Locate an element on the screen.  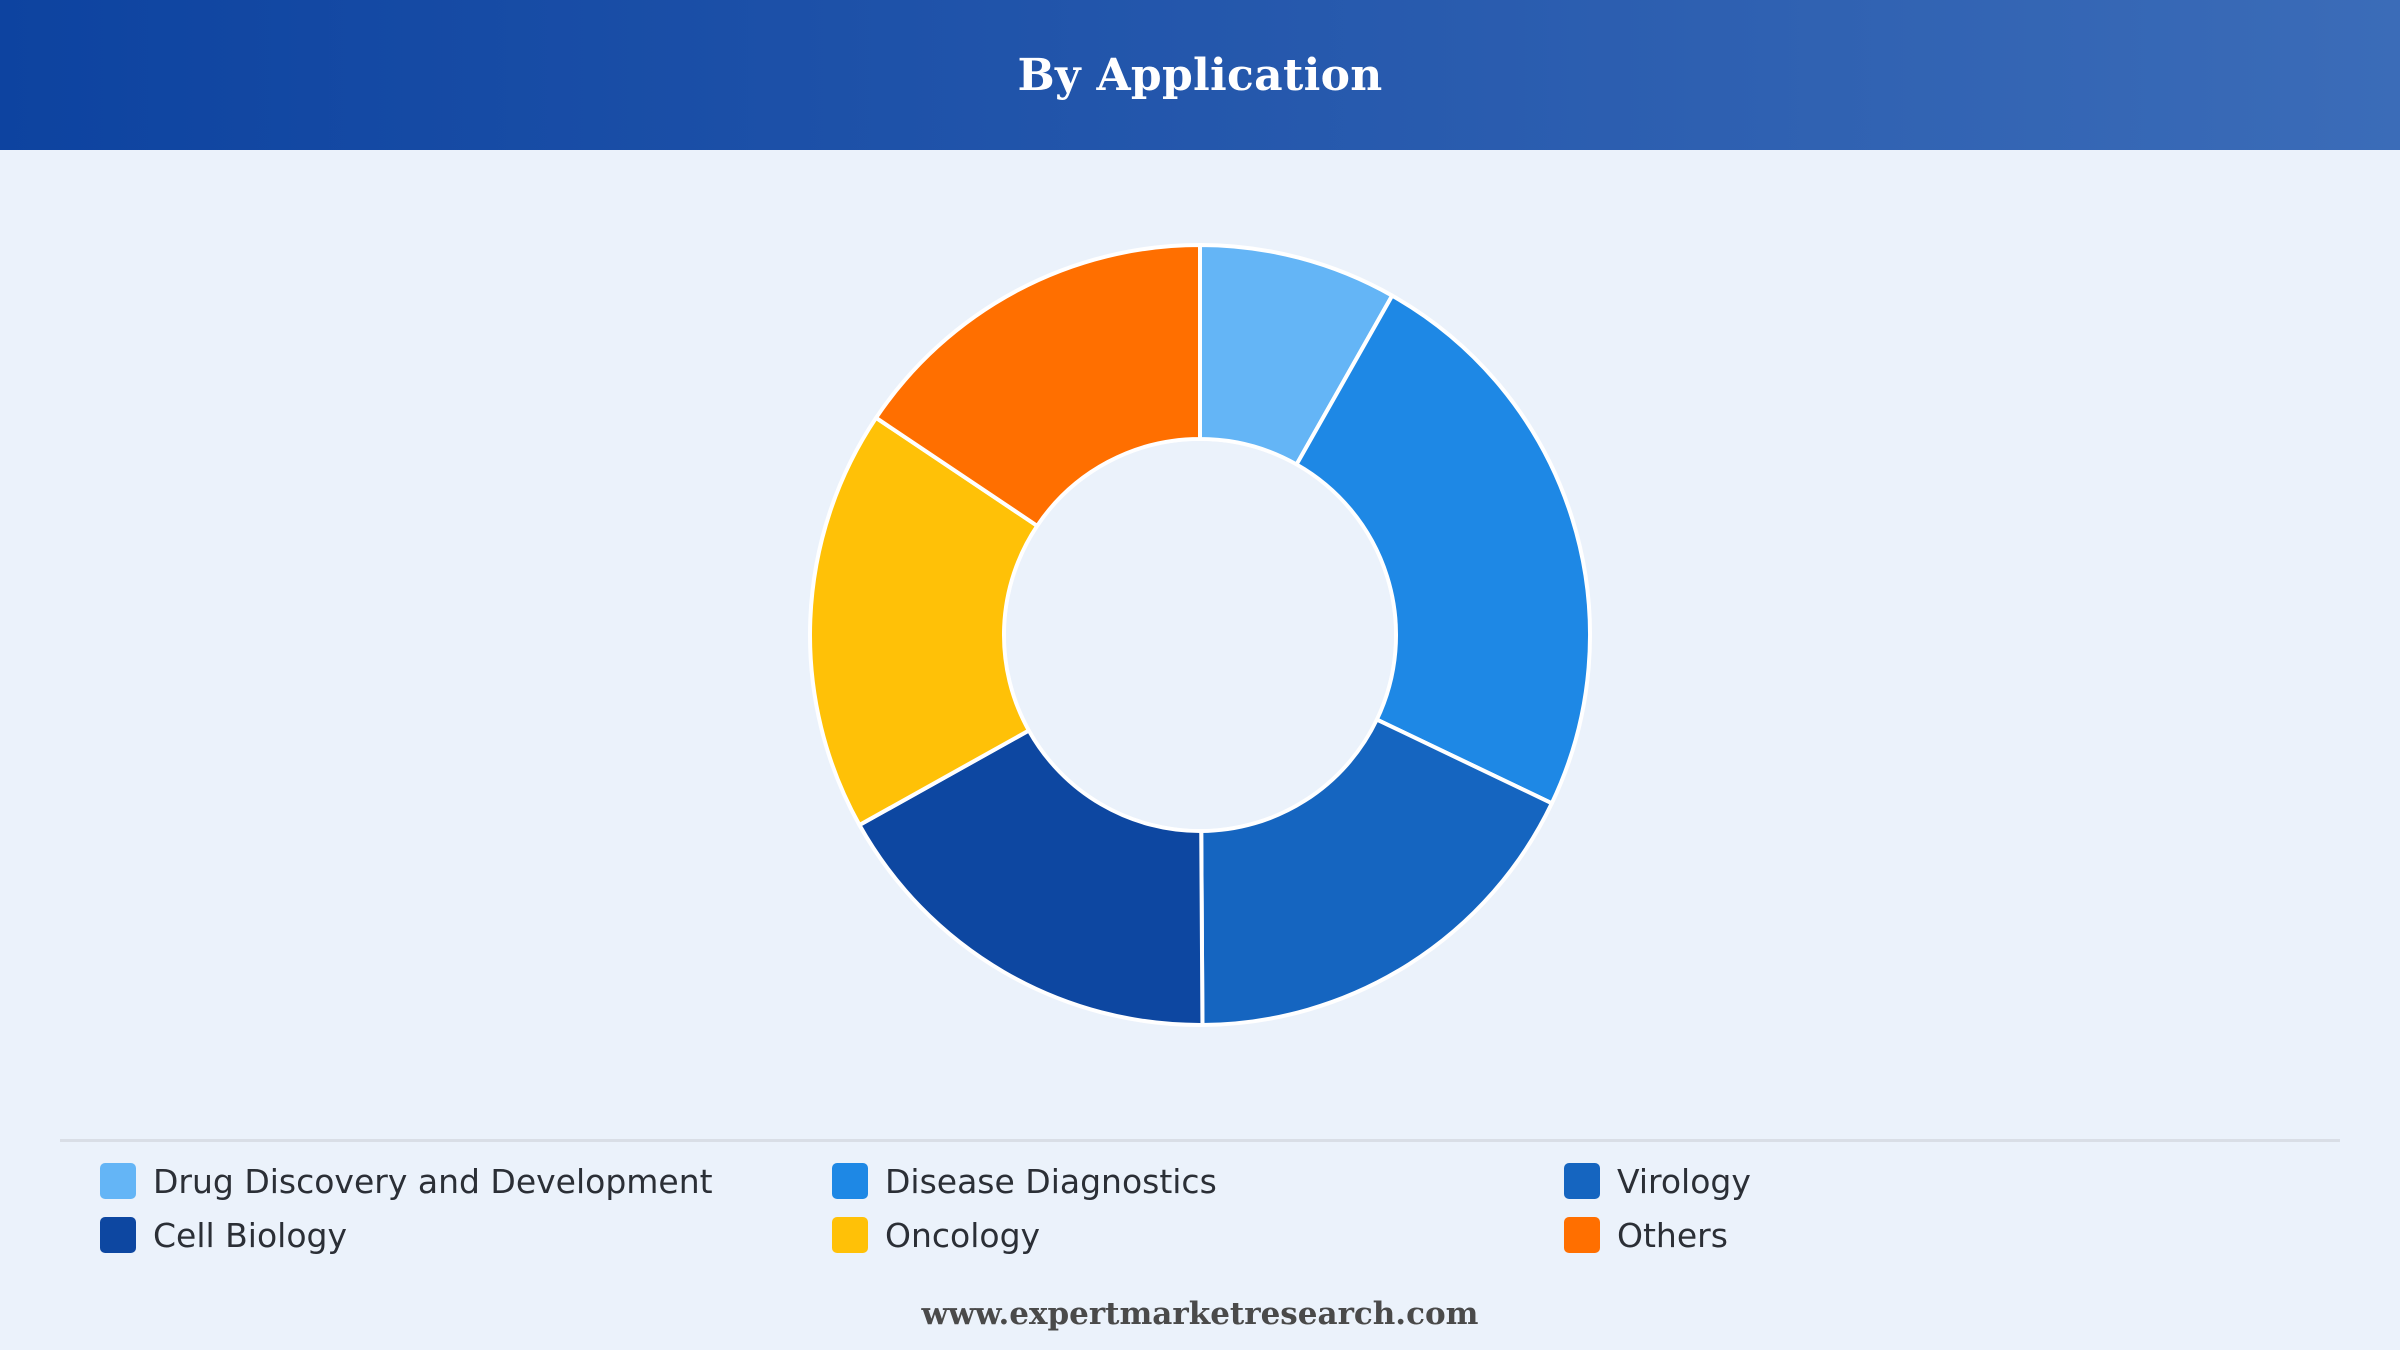
legend-label: Drug Discovery and Development is located at coordinates (433, 1181).